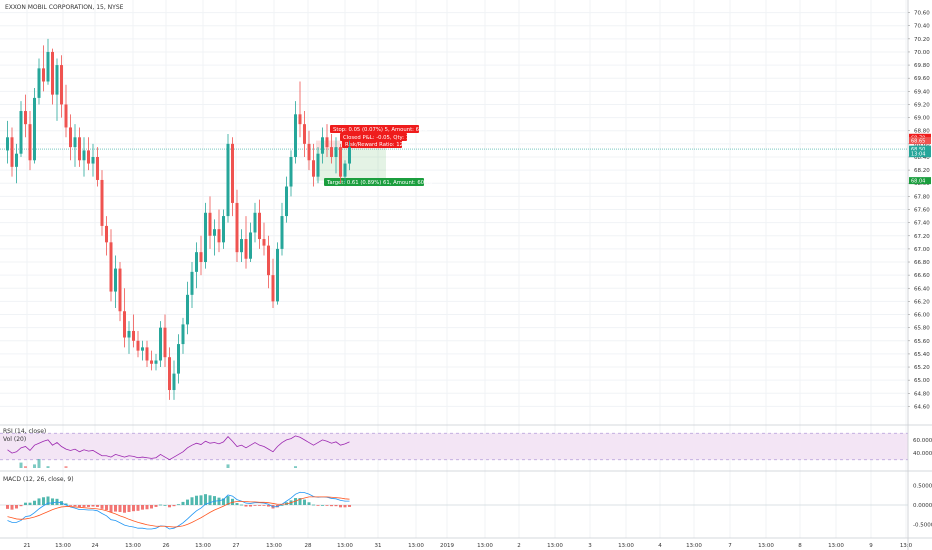 The height and width of the screenshot is (550, 932). Describe the element at coordinates (922, 276) in the screenshot. I see `price-tick-label: 66.60` at that location.